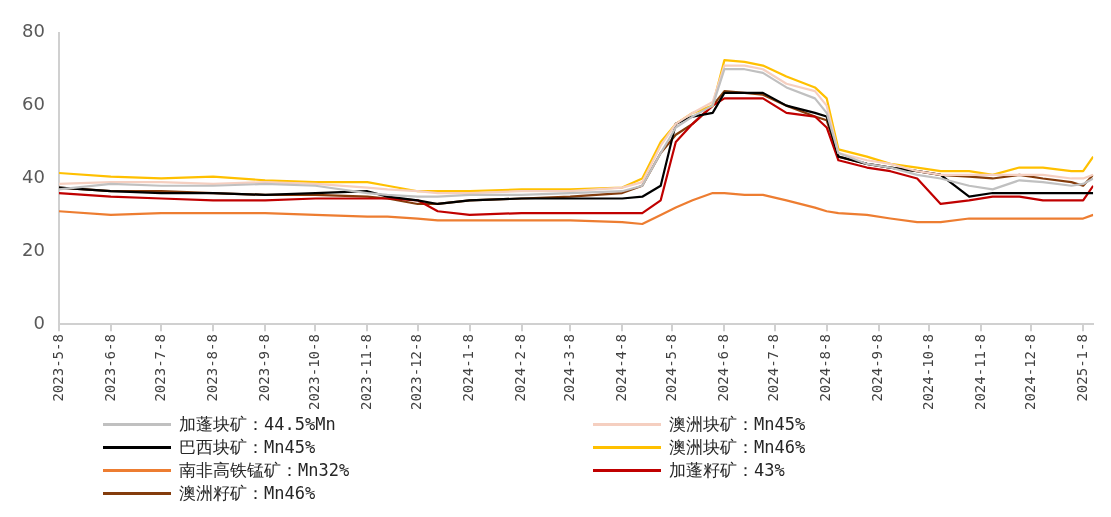  Describe the element at coordinates (416, 372) in the screenshot. I see `x-tick-label: 2023-12-8` at that location.